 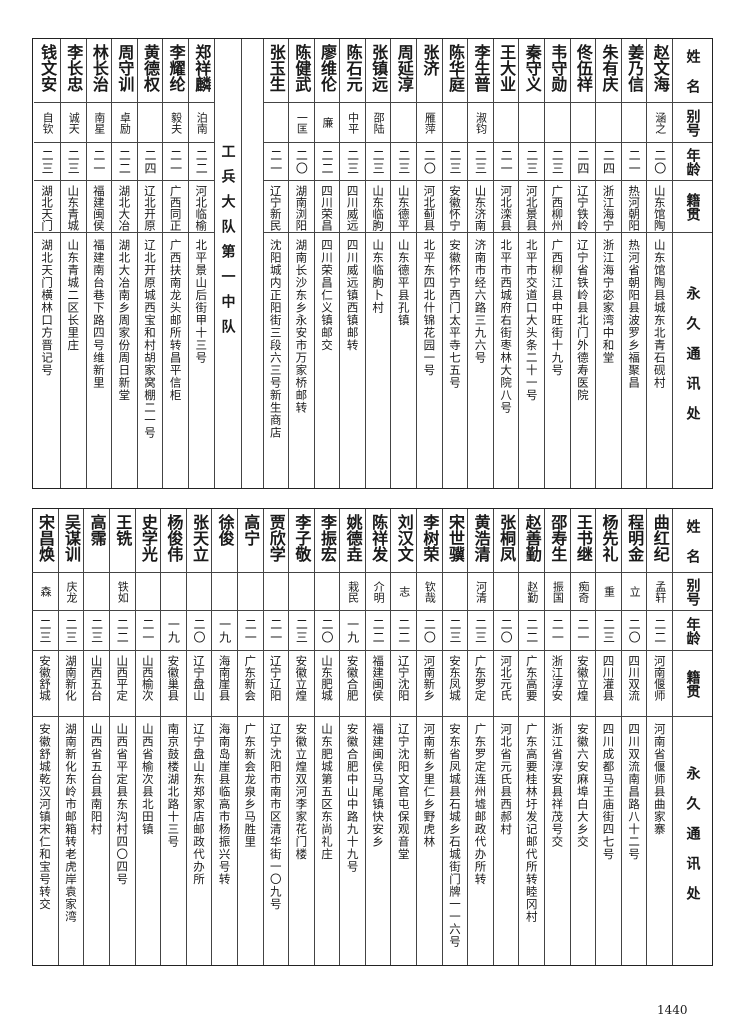 I want to click on cell-alias: 涵之, so click(x=659, y=123).